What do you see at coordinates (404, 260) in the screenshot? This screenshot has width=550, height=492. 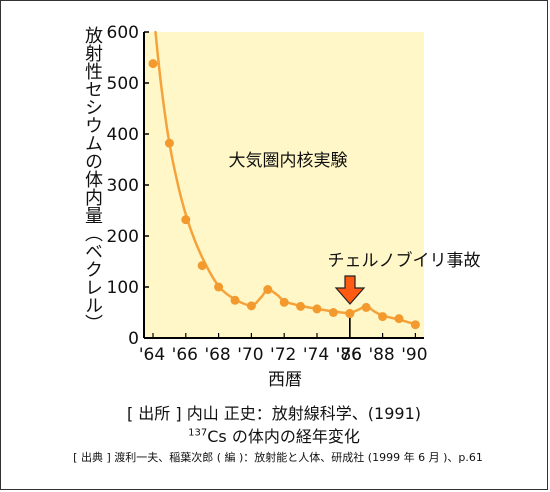 I see `annotation-chernobyl: チェルノブイリ事故` at bounding box center [404, 260].